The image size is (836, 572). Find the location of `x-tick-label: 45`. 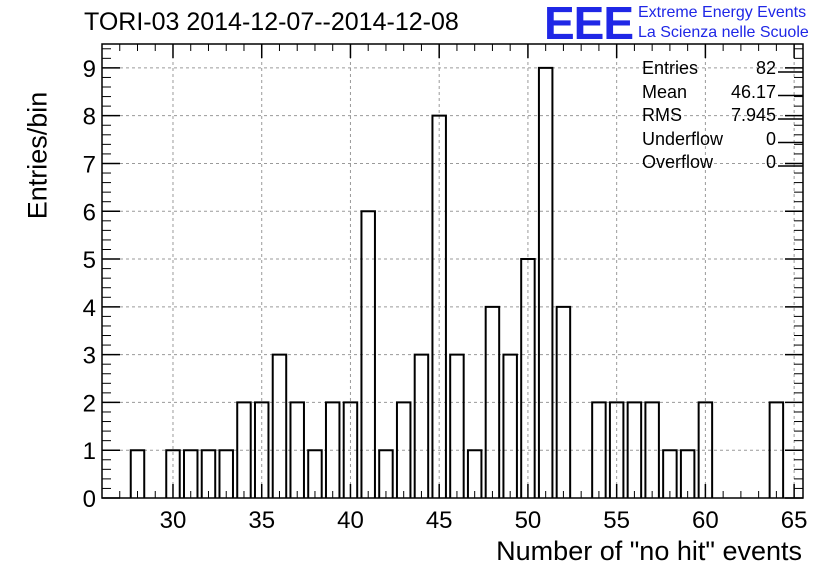

x-tick-label: 45 is located at coordinates (439, 520).